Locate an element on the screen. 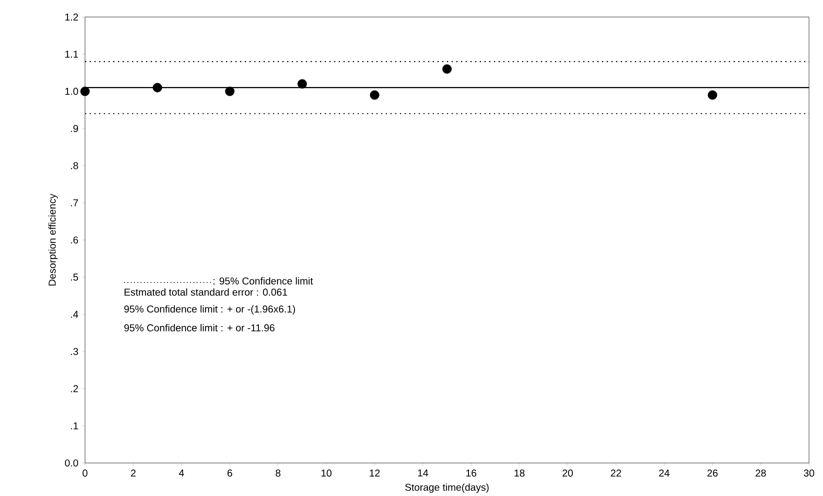 Image resolution: width=823 pixels, height=496 pixels. y-tick-label: .4 is located at coordinates (74, 314).